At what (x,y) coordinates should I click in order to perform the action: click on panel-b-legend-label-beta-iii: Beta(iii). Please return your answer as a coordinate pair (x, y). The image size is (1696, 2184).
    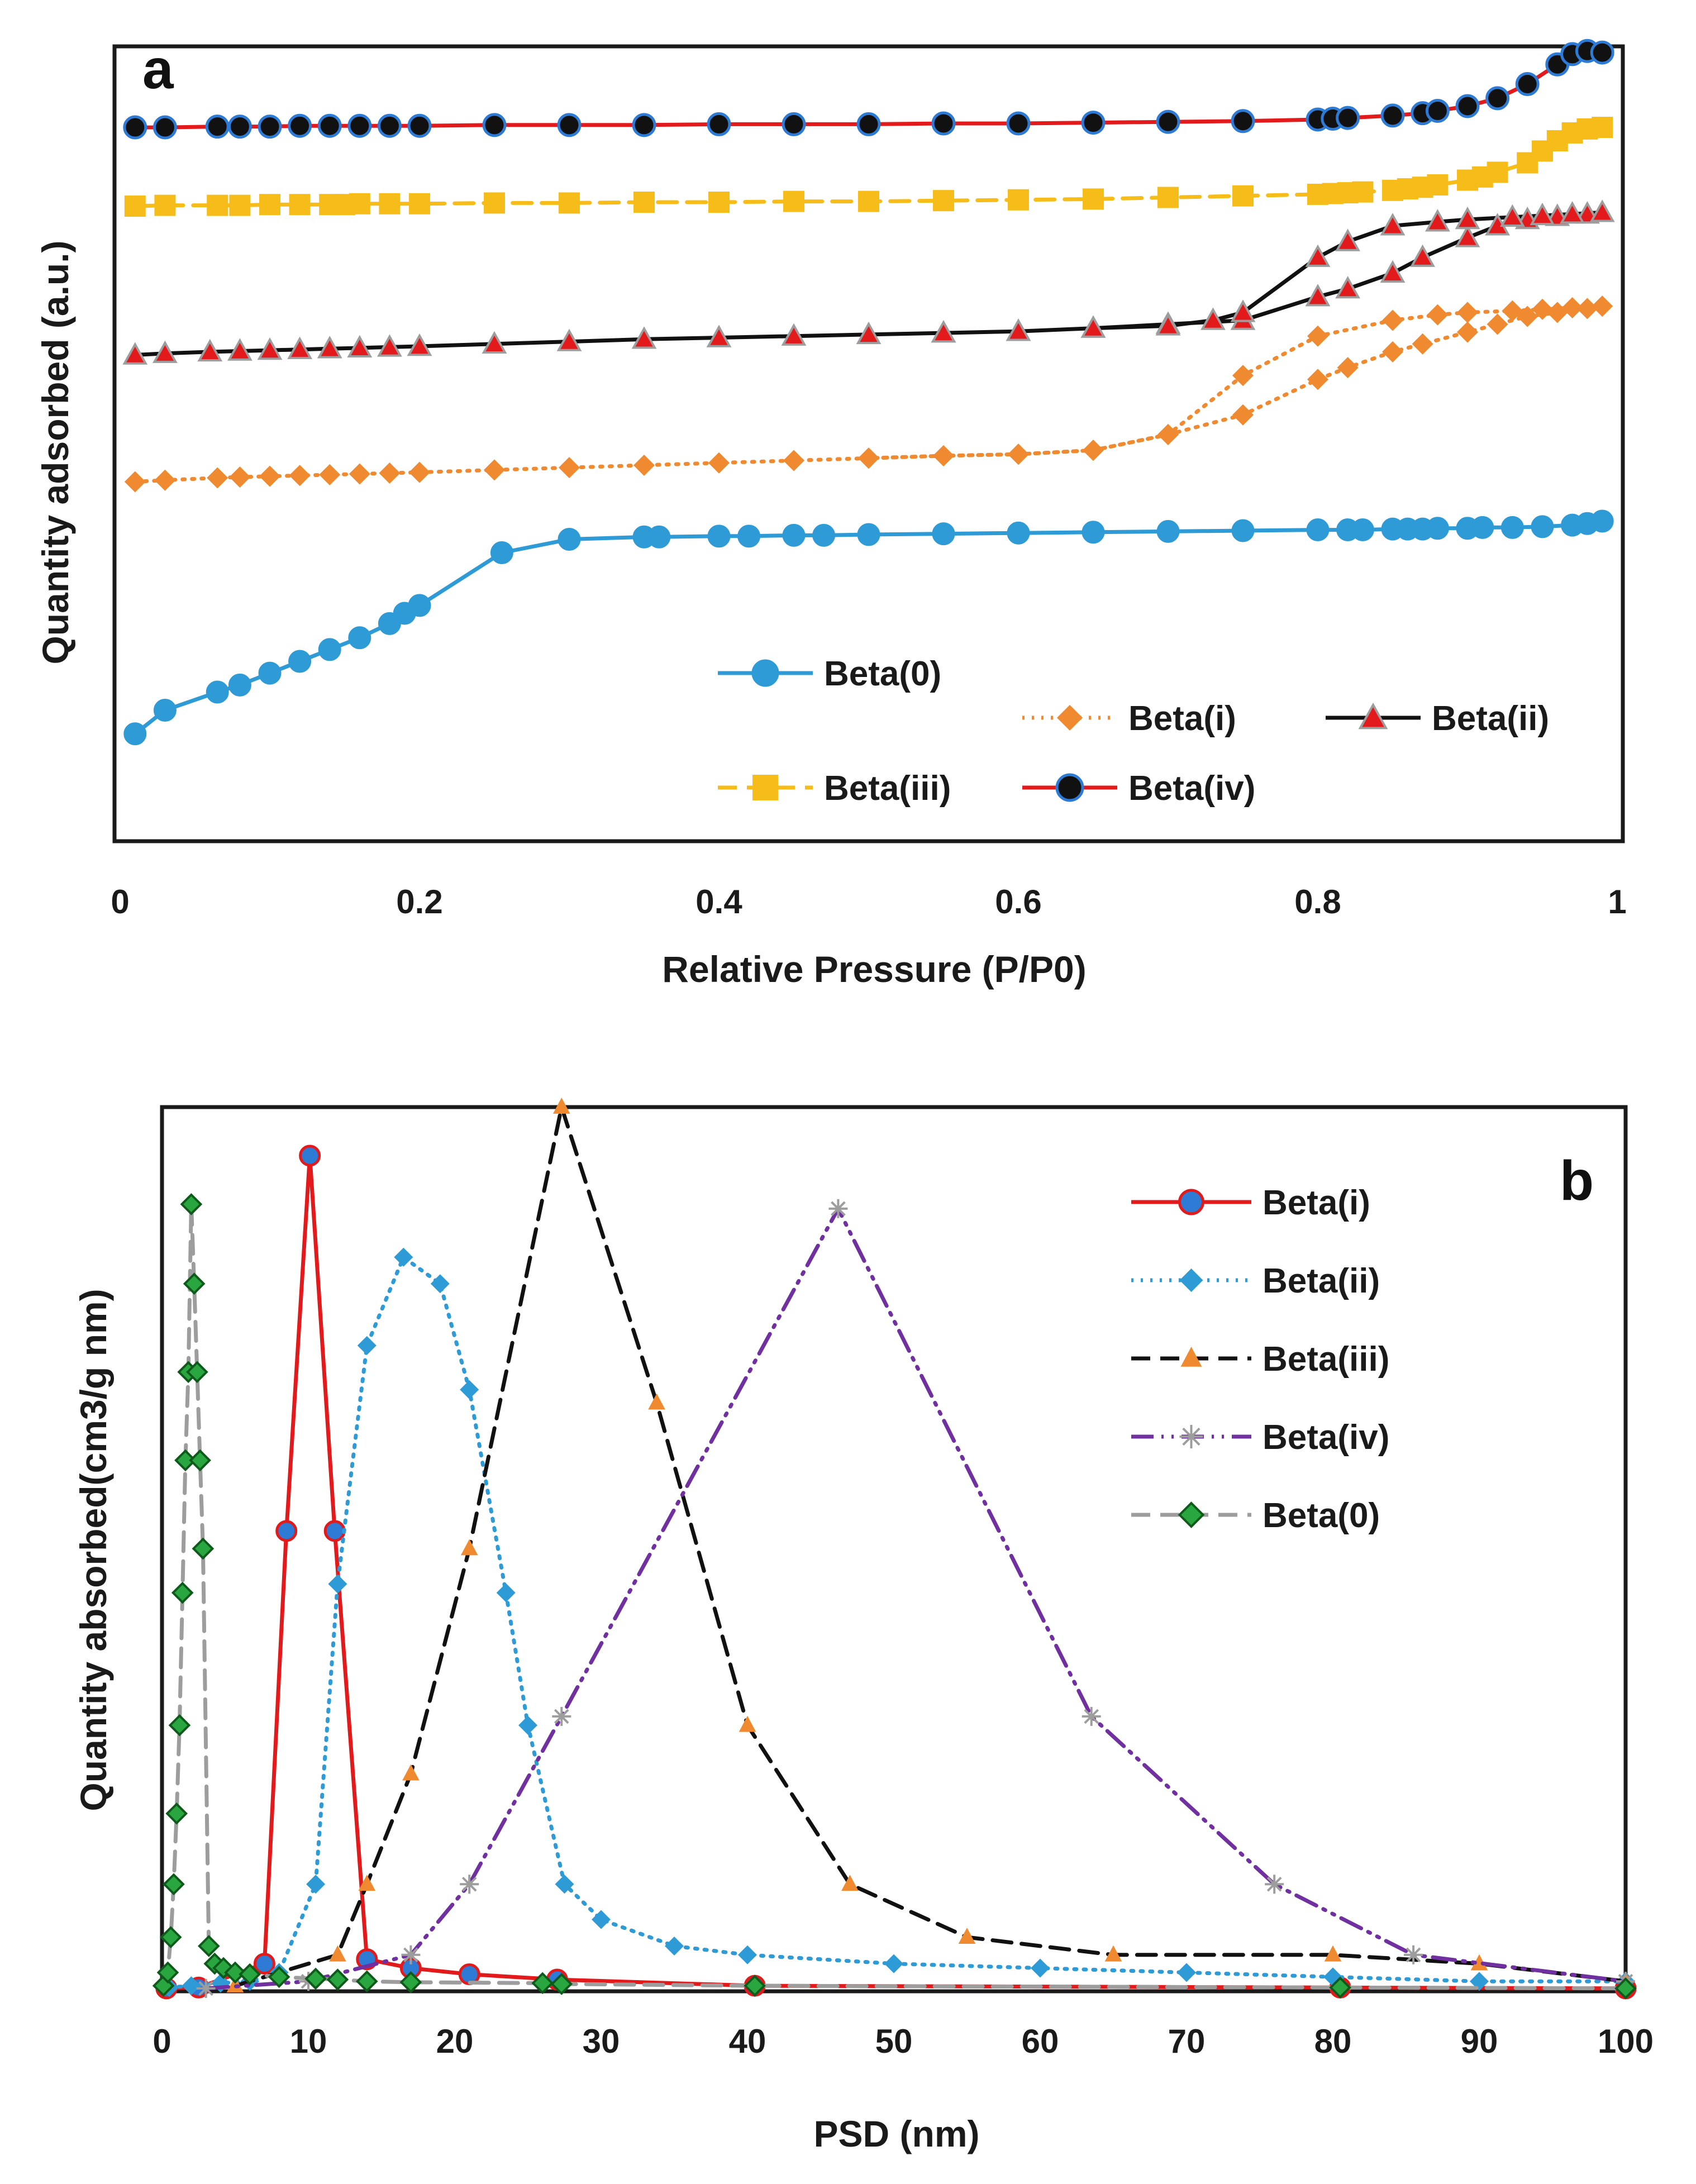
    Looking at the image, I should click on (1326, 1359).